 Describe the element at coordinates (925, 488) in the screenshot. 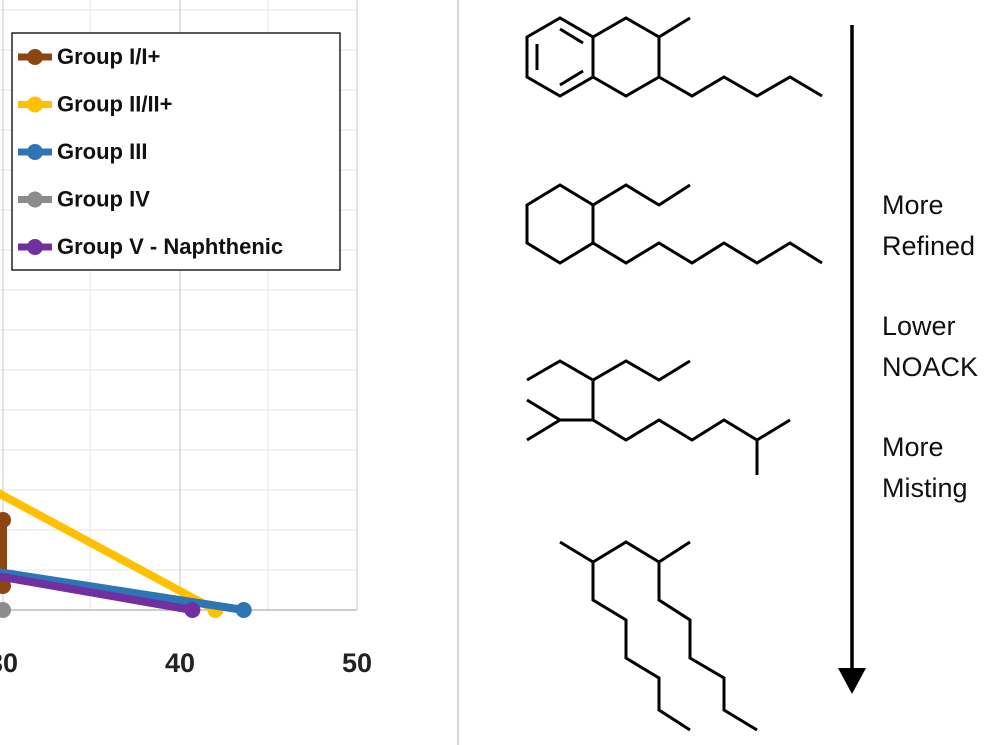

I see `annotation: Misting` at that location.